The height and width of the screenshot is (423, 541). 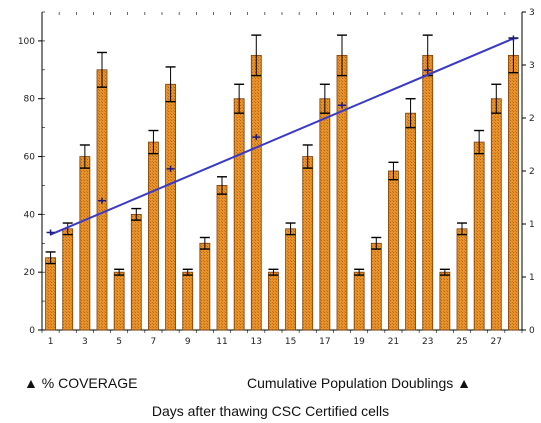 I want to click on x-tick-label: 5, so click(x=119, y=342).